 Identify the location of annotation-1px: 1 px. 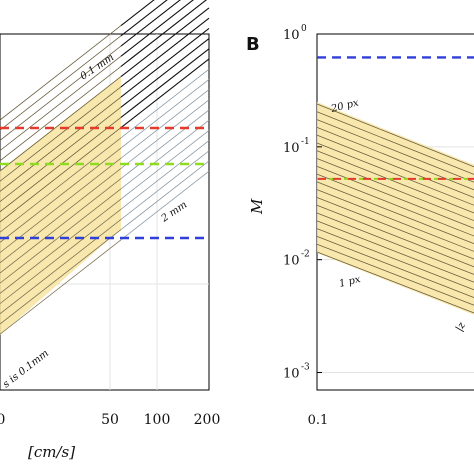
(350, 282).